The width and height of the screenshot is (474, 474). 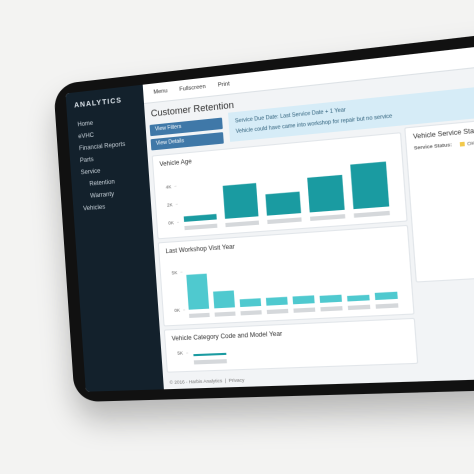 What do you see at coordinates (200, 249) in the screenshot?
I see `chart-title: Last Workshop Visit Year` at bounding box center [200, 249].